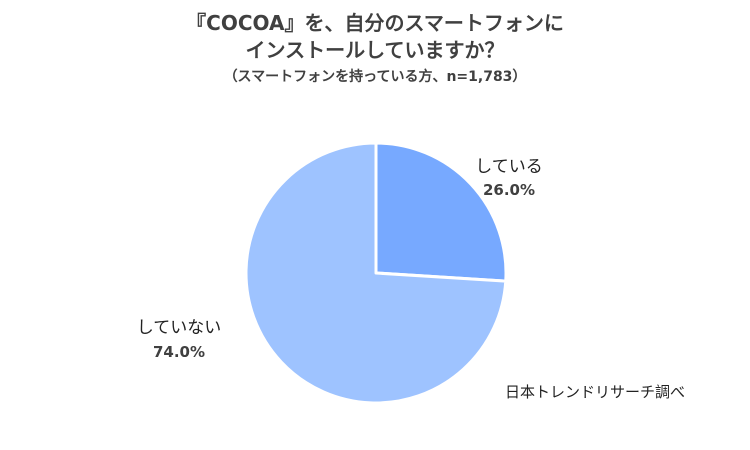  I want to click on chart-title-line-1: 『COCOA』を、自分のスマートフォンに, so click(375, 23).